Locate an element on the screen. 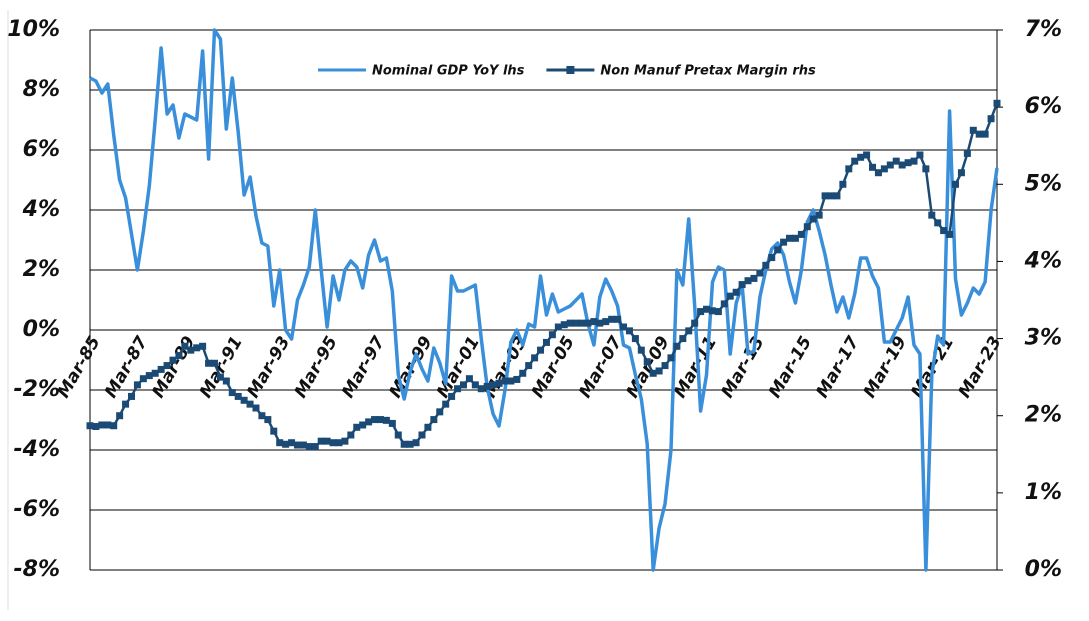  x-tick-label: Mar-15 is located at coordinates (790, 367).